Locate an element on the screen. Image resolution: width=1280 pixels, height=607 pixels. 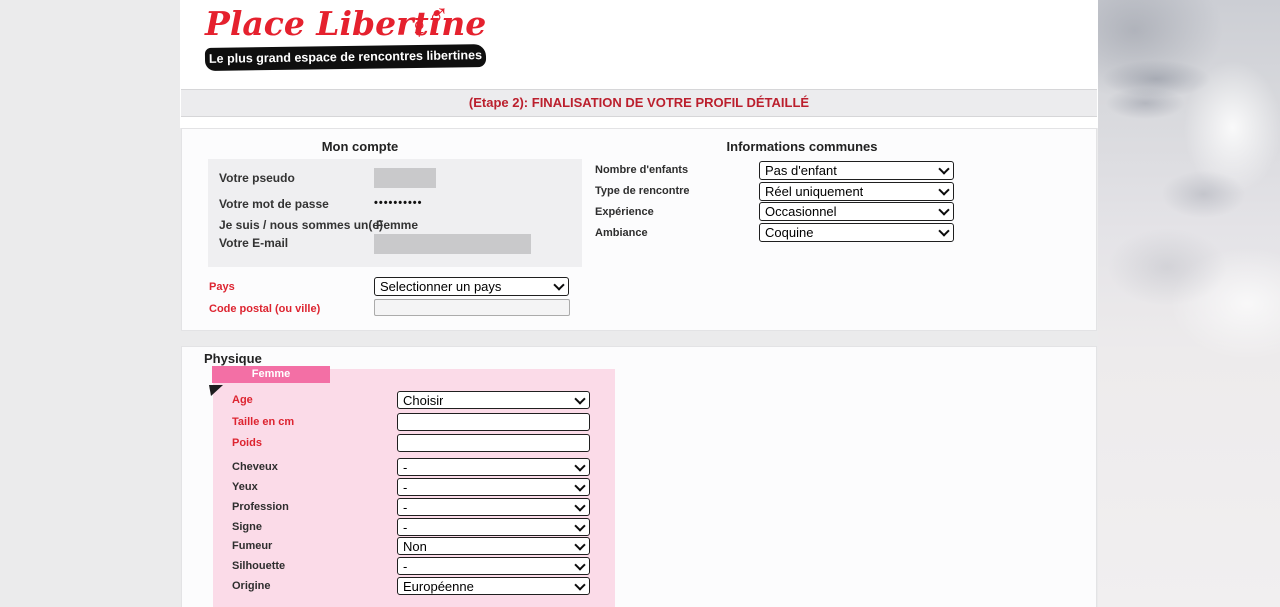
female-symbol-icon: ♀ is located at coordinates (419, 28).